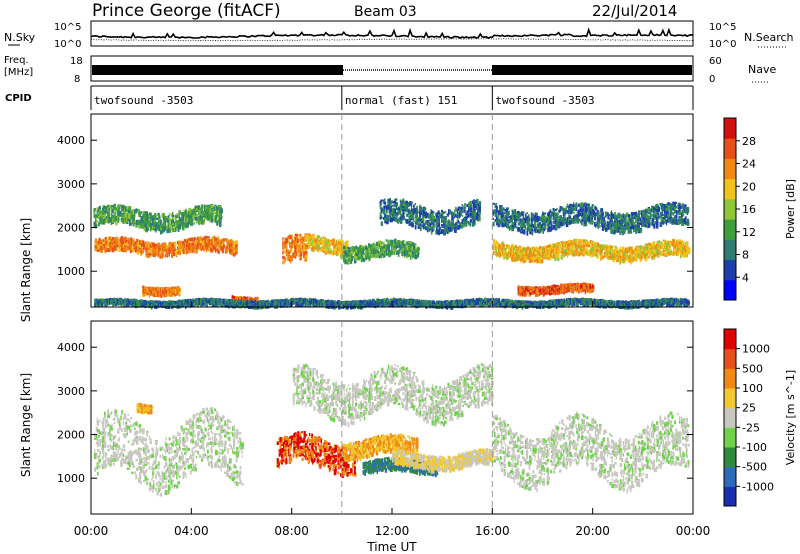 The height and width of the screenshot is (554, 800). I want to click on noise-search-trace, so click(392, 40).